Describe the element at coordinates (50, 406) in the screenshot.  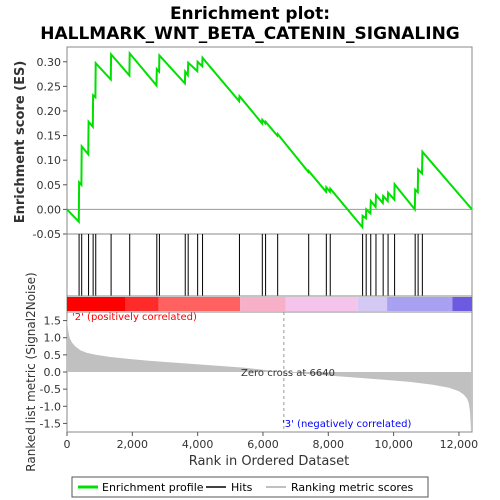
I see `metric-ytick-label: -1.0` at that location.